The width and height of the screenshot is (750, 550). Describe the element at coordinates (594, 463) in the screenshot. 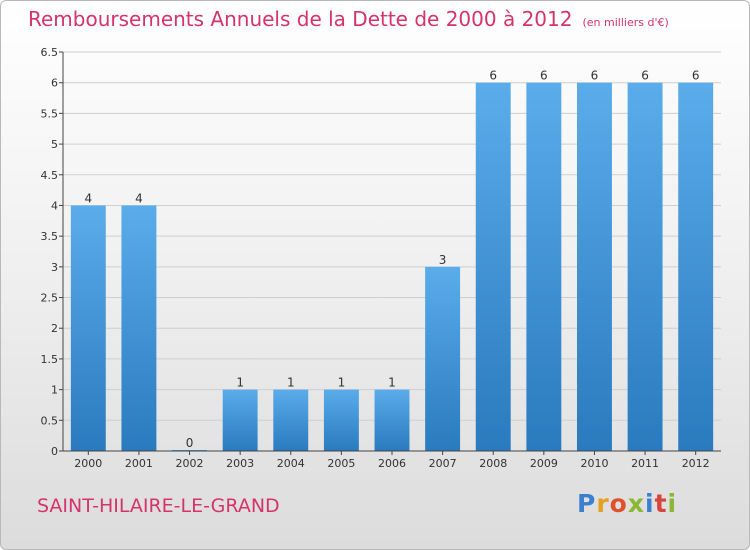

I see `x-tick-label: 2010` at that location.